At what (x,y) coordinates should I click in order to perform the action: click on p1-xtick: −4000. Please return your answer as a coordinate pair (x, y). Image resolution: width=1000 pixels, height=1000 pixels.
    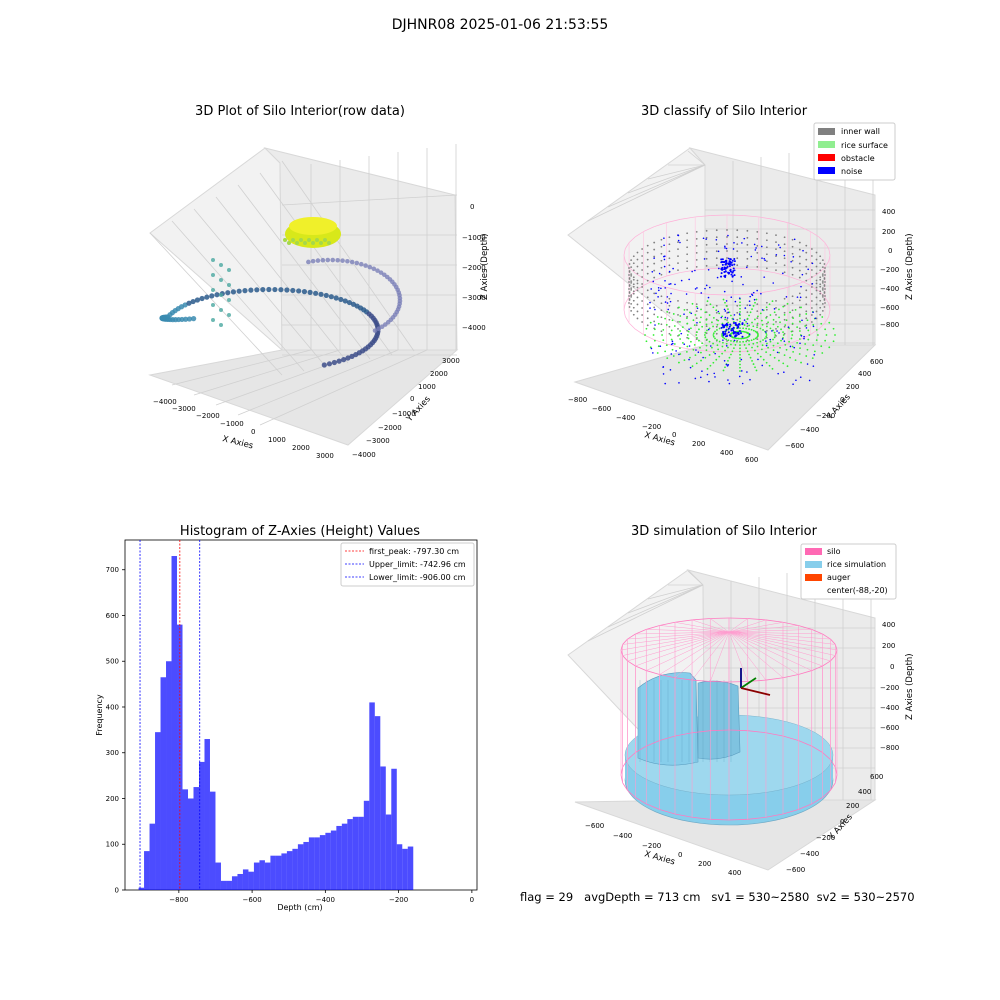
    Looking at the image, I should click on (165, 402).